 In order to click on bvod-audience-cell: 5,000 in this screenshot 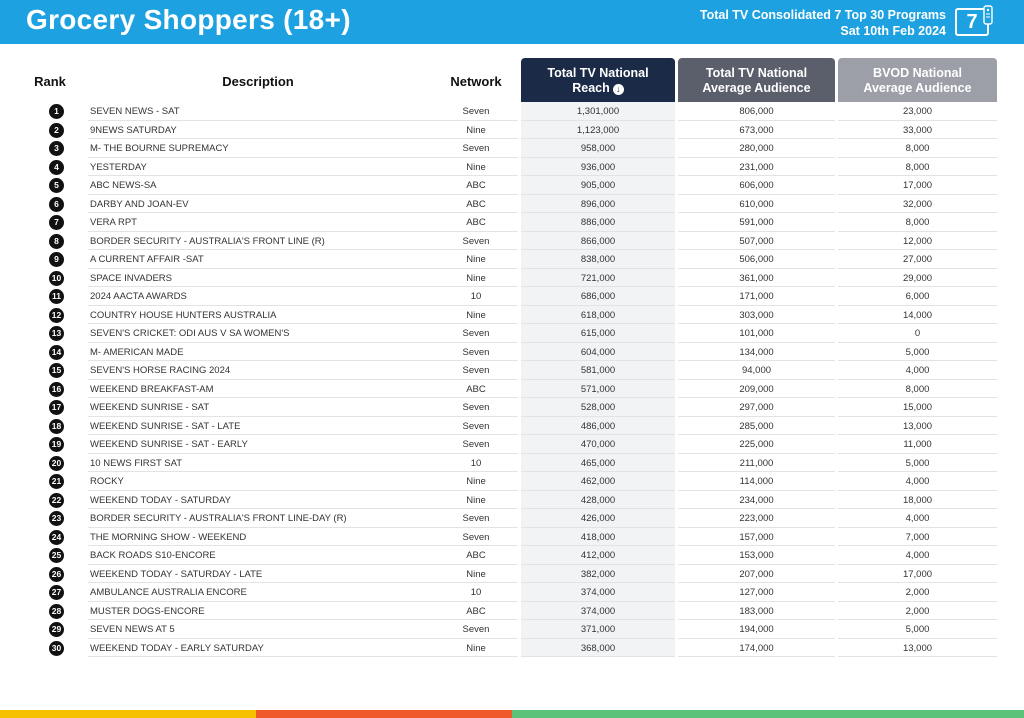, I will do `click(917, 352)`.